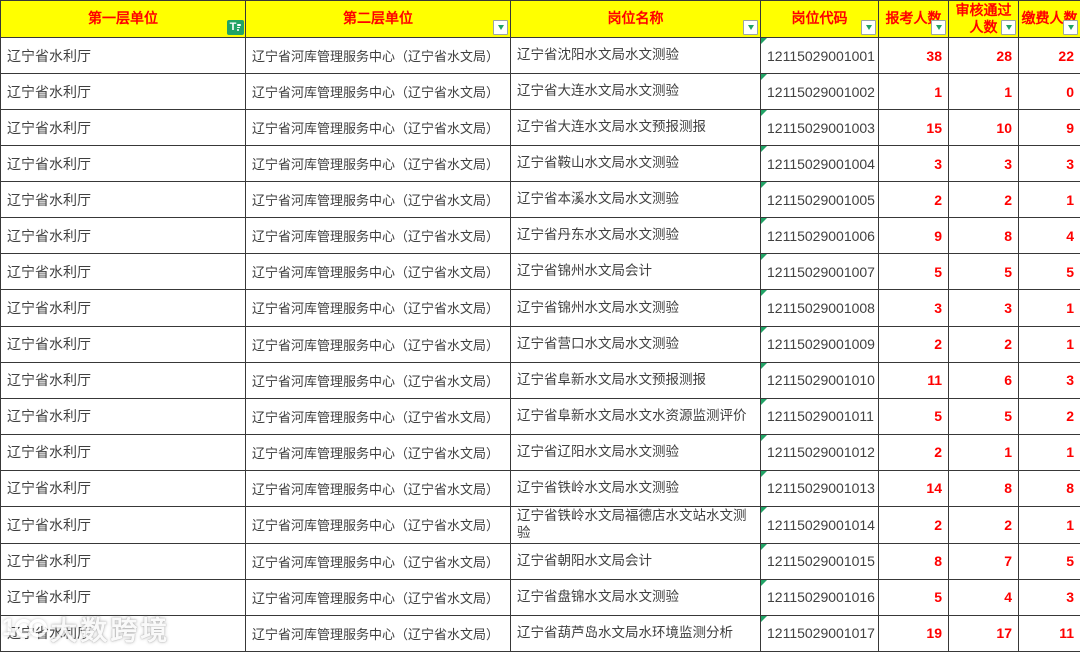  Describe the element at coordinates (983, 19) in the screenshot. I see `header-approved: 审核通过人数` at that location.